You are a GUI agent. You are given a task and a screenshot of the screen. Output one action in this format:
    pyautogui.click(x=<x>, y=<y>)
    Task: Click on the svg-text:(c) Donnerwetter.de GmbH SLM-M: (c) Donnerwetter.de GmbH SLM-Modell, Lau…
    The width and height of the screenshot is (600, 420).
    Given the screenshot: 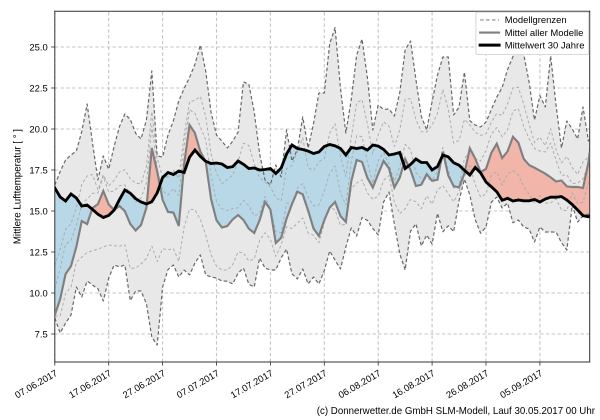 What is the action you would take?
    pyautogui.click(x=456, y=411)
    